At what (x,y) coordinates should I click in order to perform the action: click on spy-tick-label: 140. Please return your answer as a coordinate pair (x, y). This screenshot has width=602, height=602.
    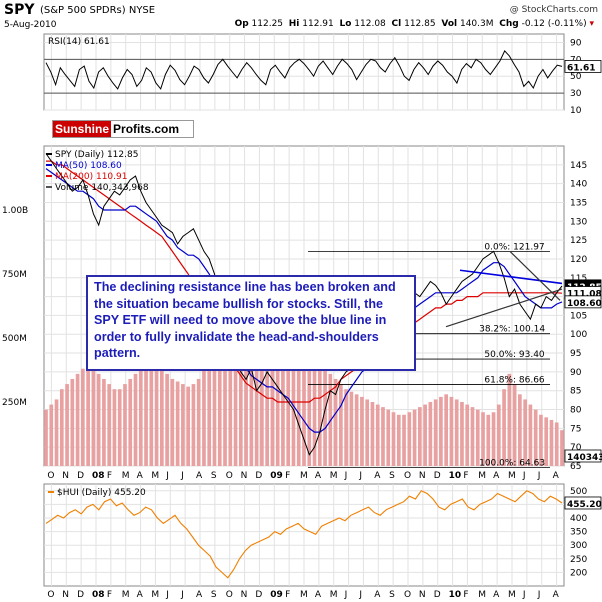
    Looking at the image, I should click on (578, 185).